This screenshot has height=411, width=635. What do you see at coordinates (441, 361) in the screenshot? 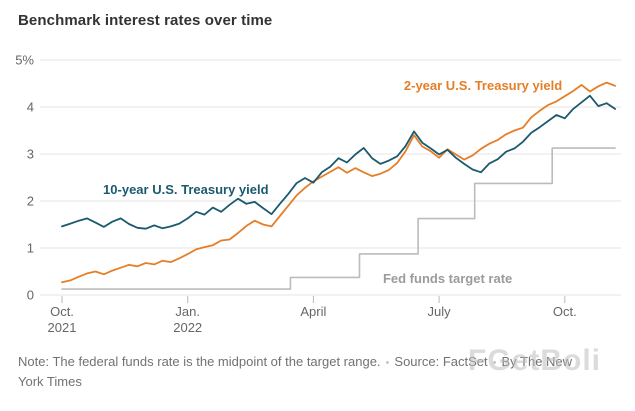
I see `source-text: Source: FactSet` at bounding box center [441, 361].